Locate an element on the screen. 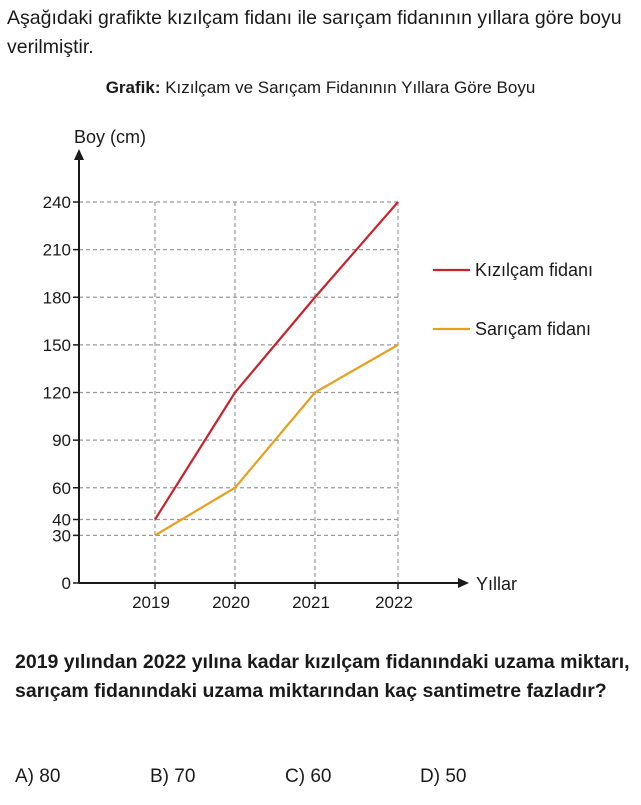  option-c: C) 60 is located at coordinates (308, 776).